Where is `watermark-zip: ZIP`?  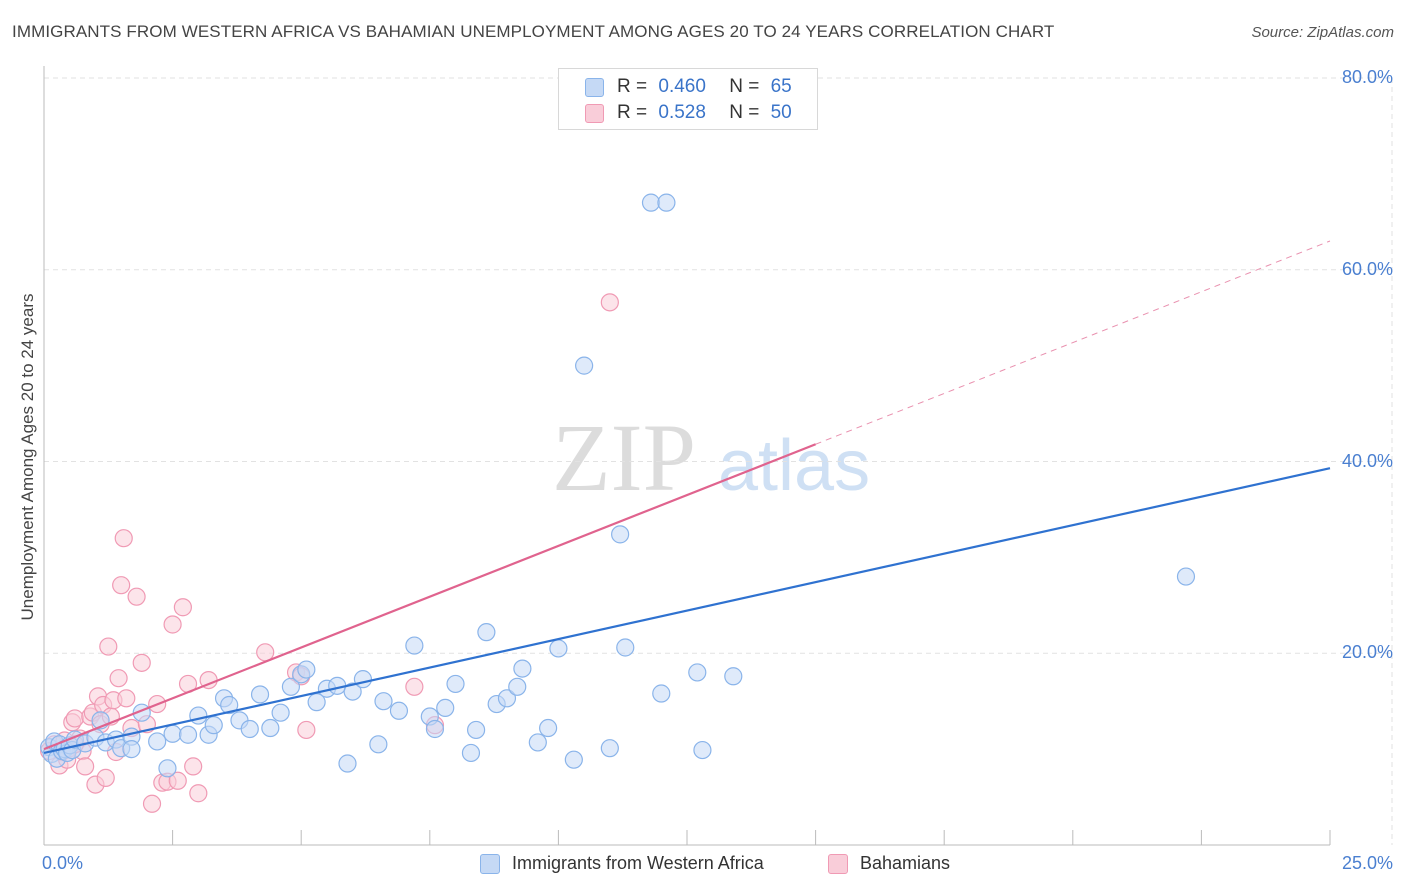
watermark-zip: ZIP is located at coordinates (624, 457).